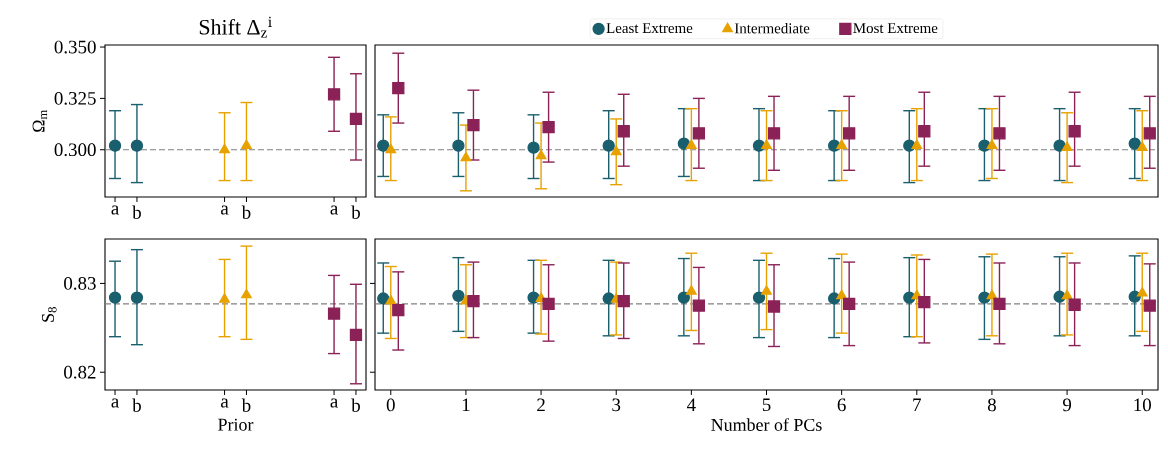  What do you see at coordinates (75, 47) in the screenshot?
I see `y-tick-label: 0.350` at bounding box center [75, 47].